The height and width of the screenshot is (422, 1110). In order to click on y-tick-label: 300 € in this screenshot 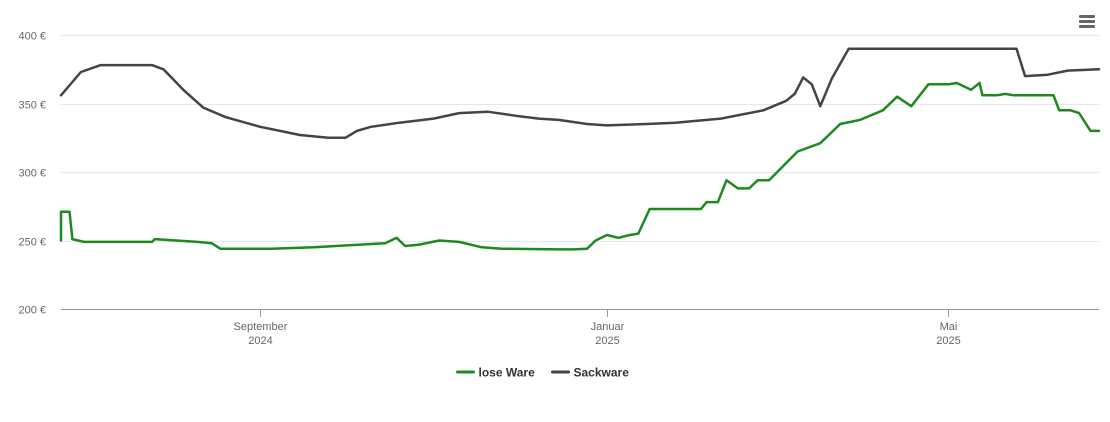, I will do `click(32, 174)`.